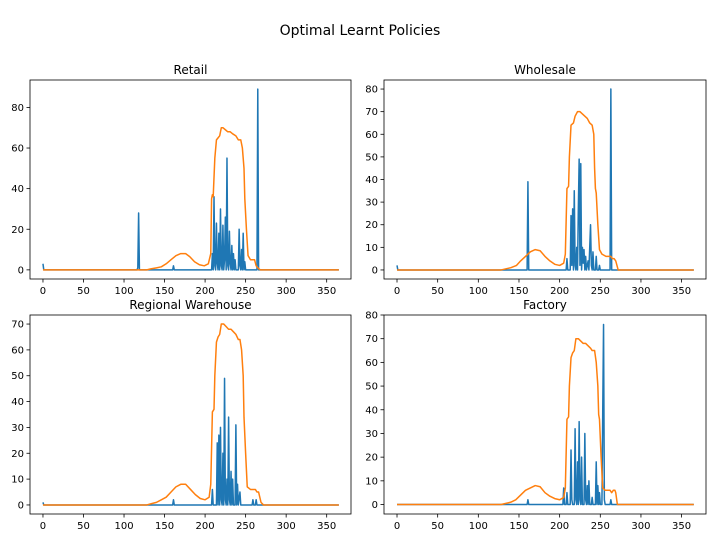  I want to click on panel-title: Regional Warehouse, so click(190, 305).